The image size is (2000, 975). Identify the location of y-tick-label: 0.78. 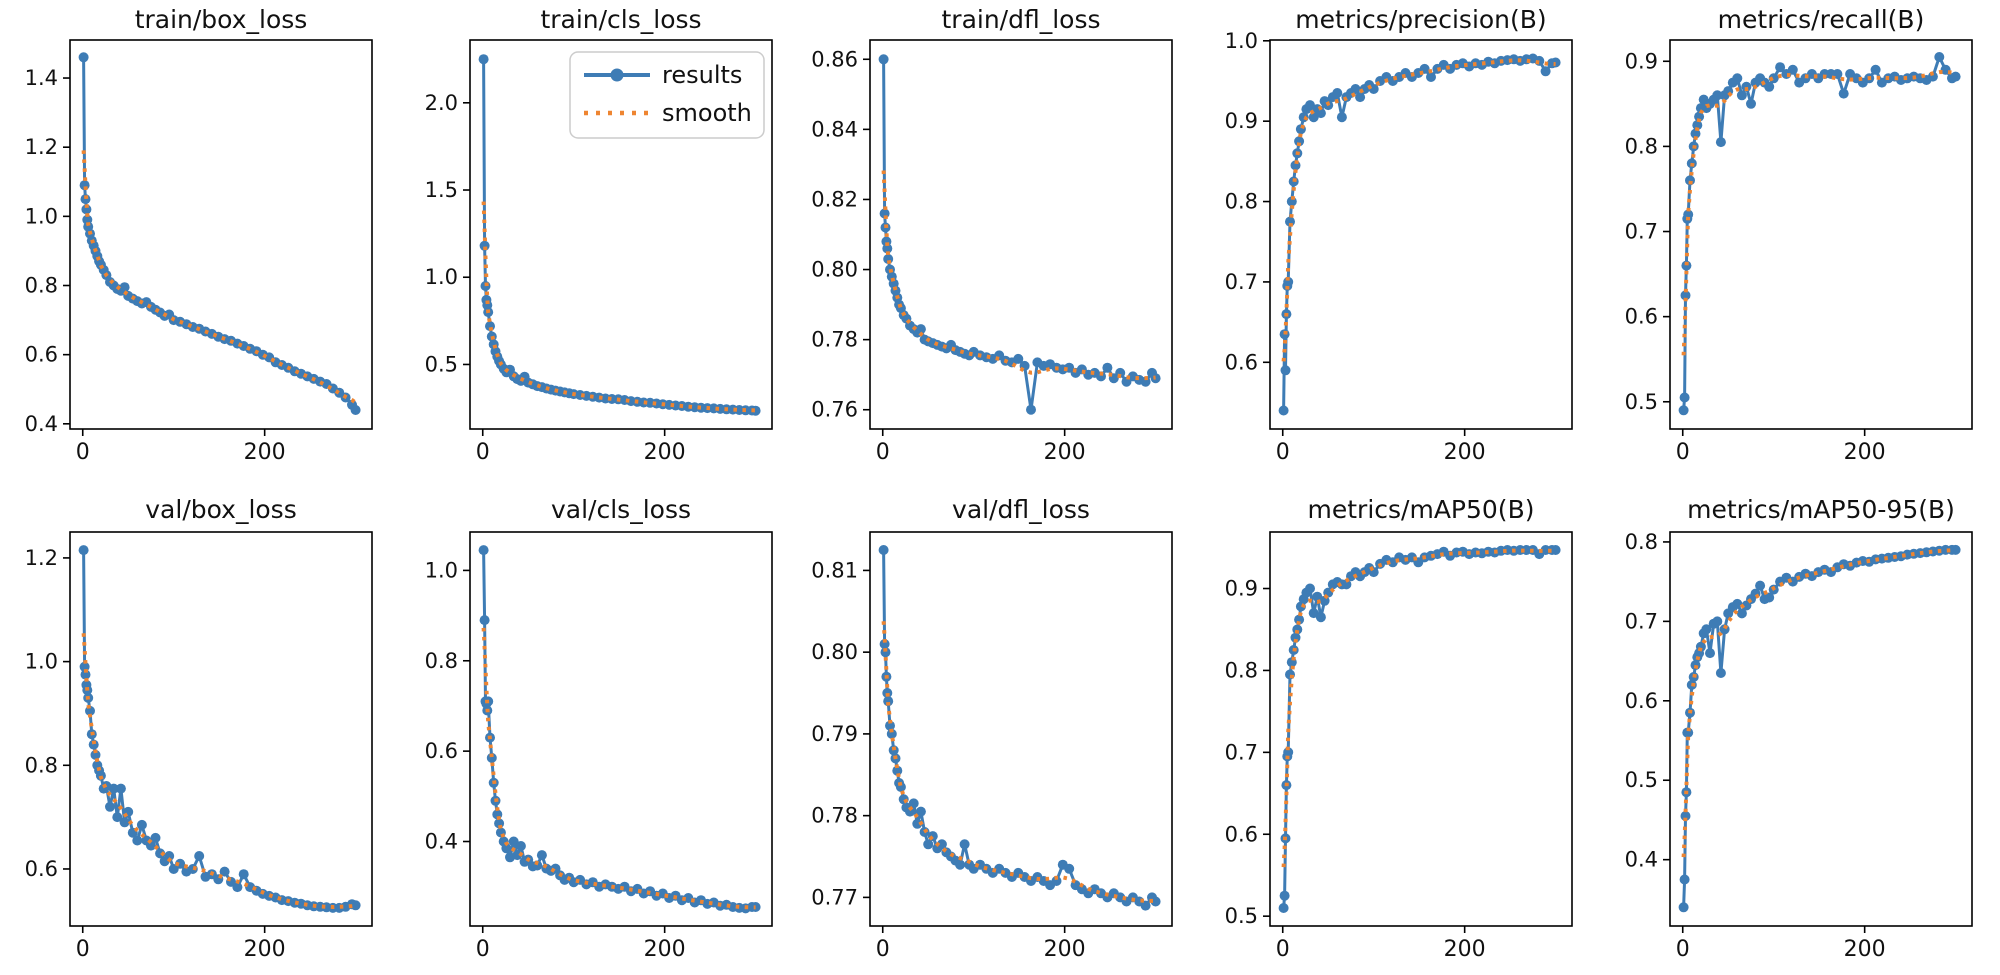
(834, 340).